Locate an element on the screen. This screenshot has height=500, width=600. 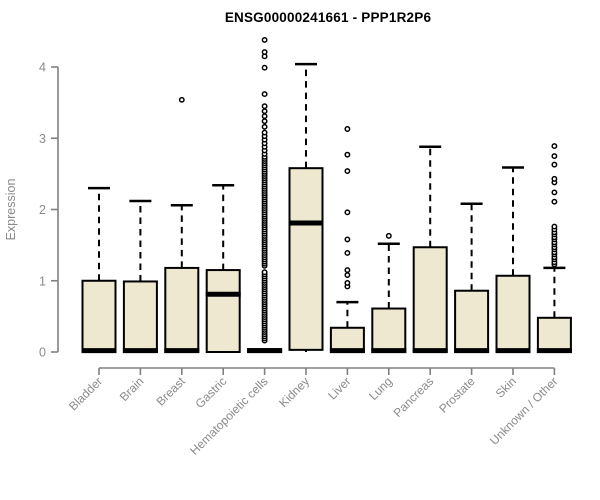
x-tick-label: Liver is located at coordinates (339, 388).